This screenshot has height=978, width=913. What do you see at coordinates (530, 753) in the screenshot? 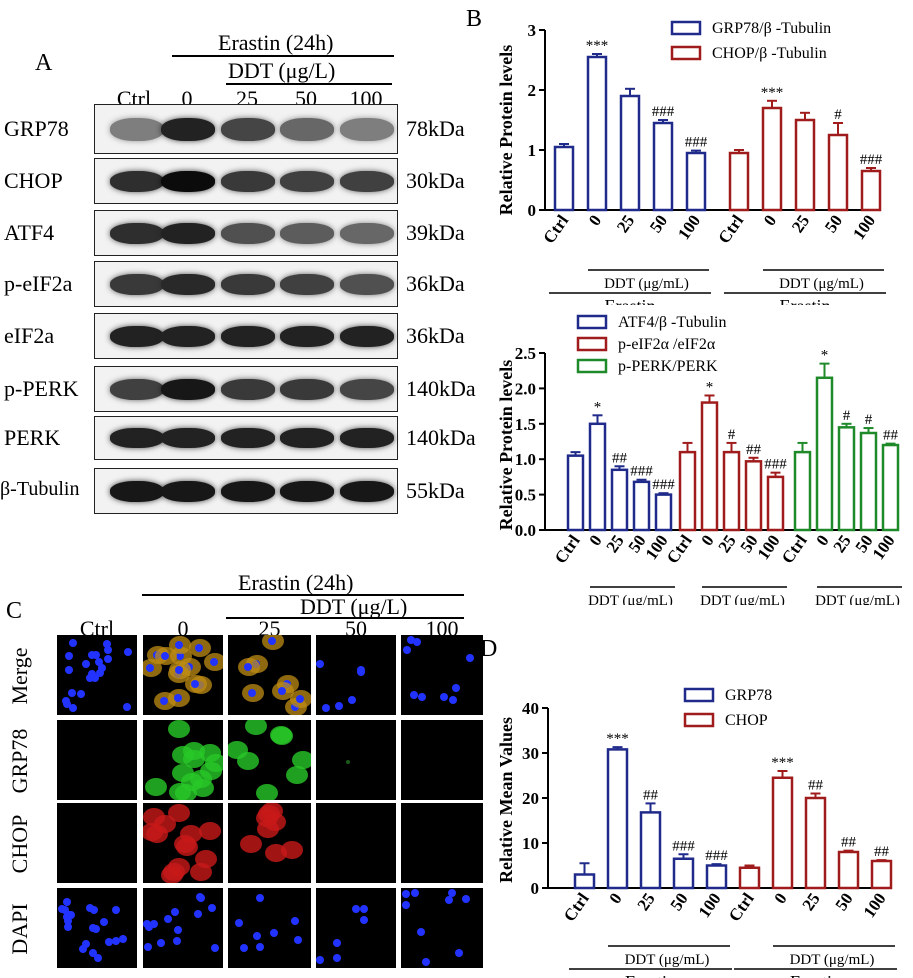
I see `y-tick-label: 30` at bounding box center [530, 753].